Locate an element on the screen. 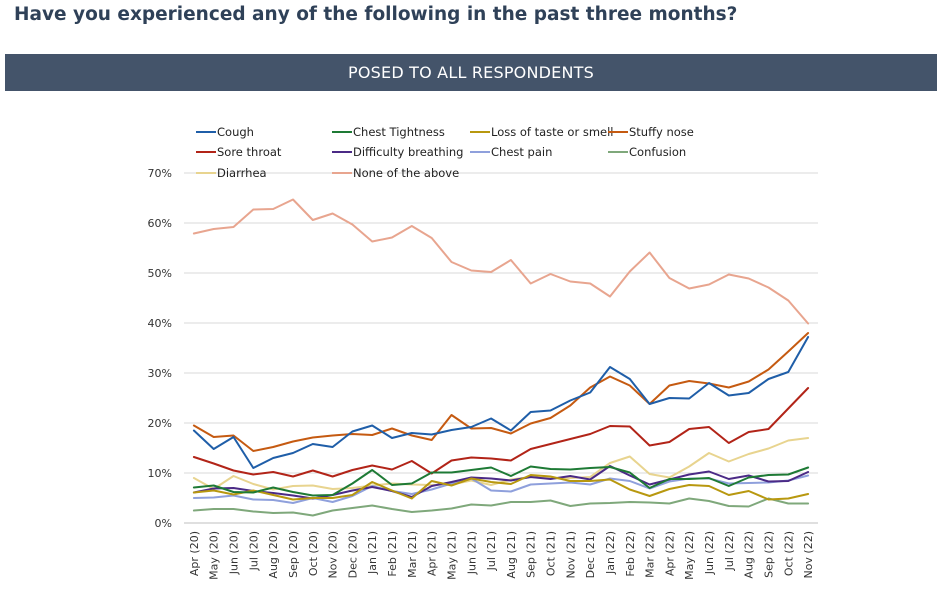 The height and width of the screenshot is (596, 942). y-tick-label: 50% is located at coordinates (160, 273).